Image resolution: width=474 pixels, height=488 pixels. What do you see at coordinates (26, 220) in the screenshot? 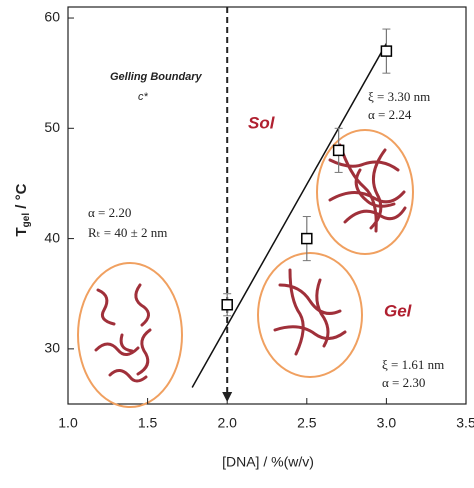
I see `y-label-sub: gel` at bounding box center [26, 220].